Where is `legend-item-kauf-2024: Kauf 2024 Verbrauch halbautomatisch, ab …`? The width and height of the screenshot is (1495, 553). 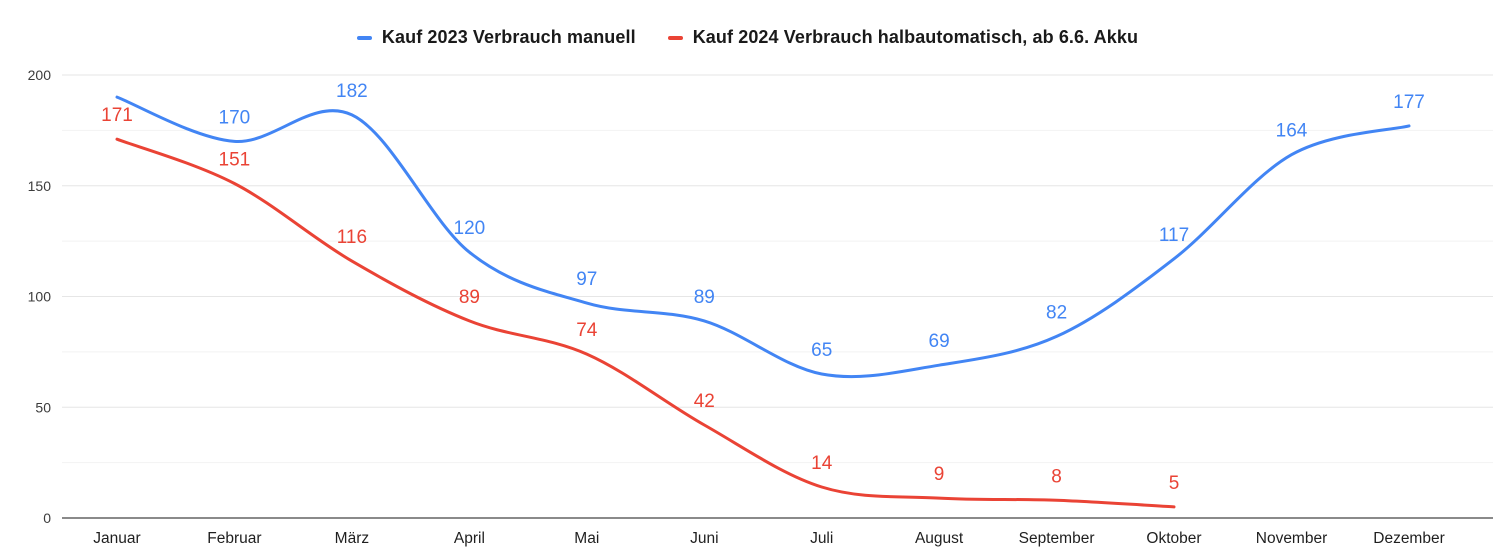
legend-item-kauf-2024: Kauf 2024 Verbrauch halbautomatisch, ab … is located at coordinates (903, 37).